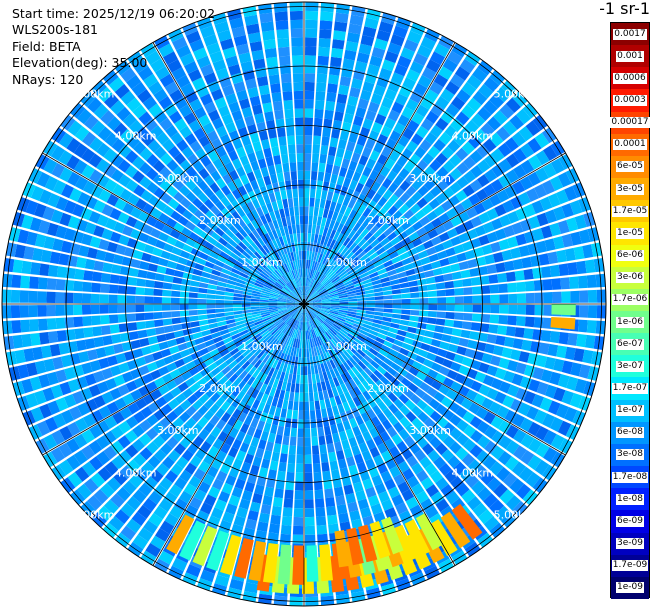 This screenshot has width=650, height=610. What do you see at coordinates (178, 430) in the screenshot?
I see `range-label: 3.00km` at bounding box center [178, 430].